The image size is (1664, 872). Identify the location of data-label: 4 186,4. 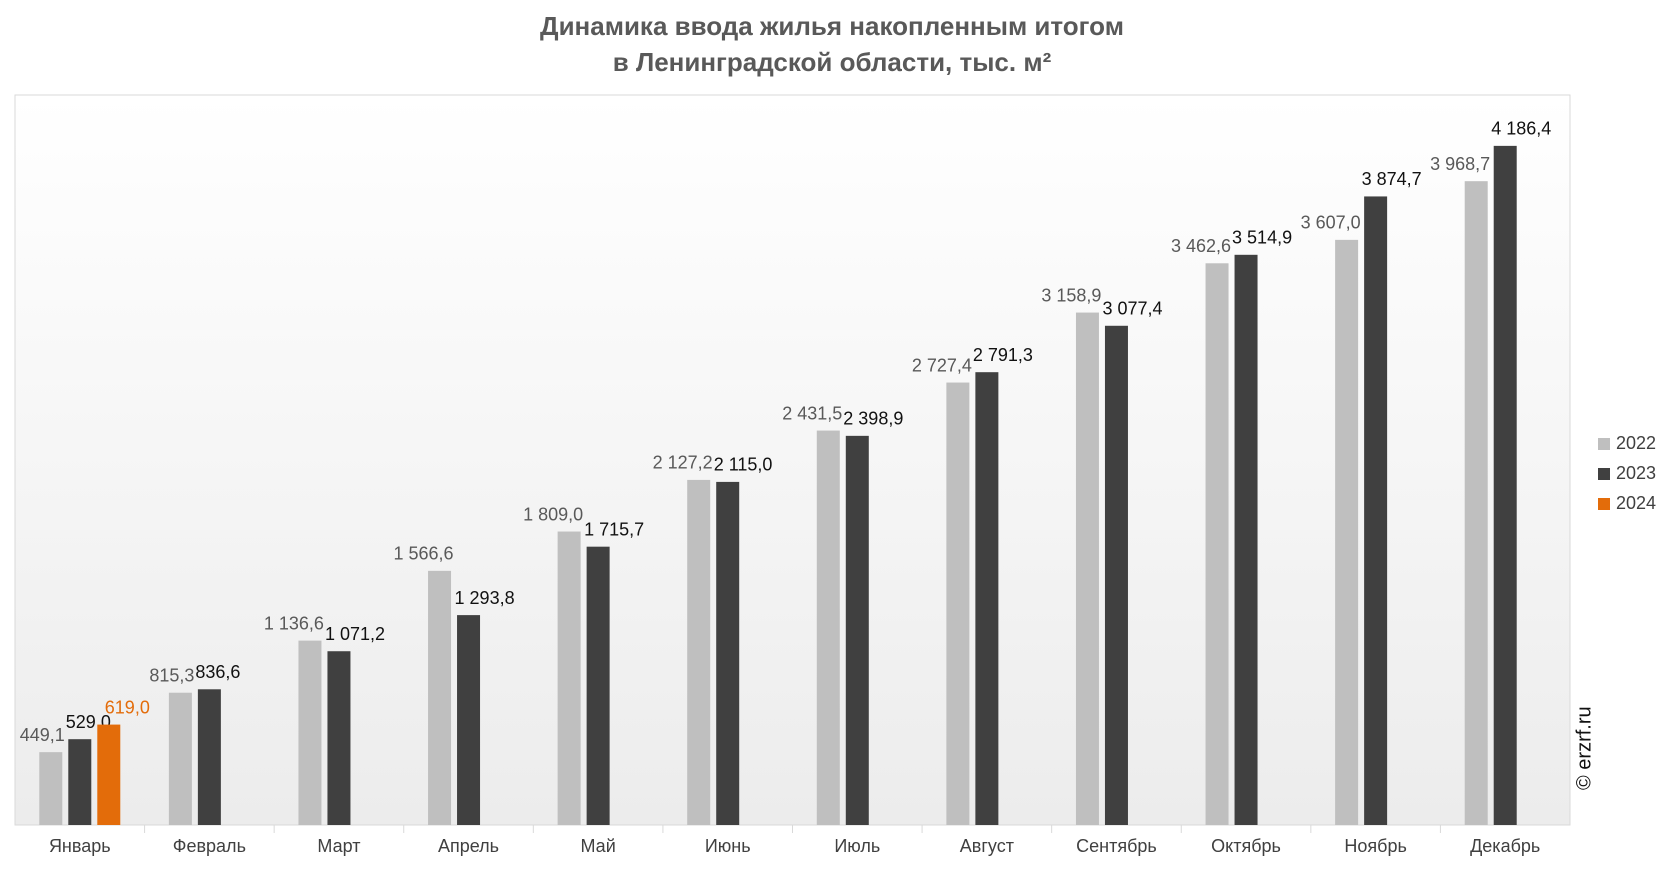
(1521, 129).